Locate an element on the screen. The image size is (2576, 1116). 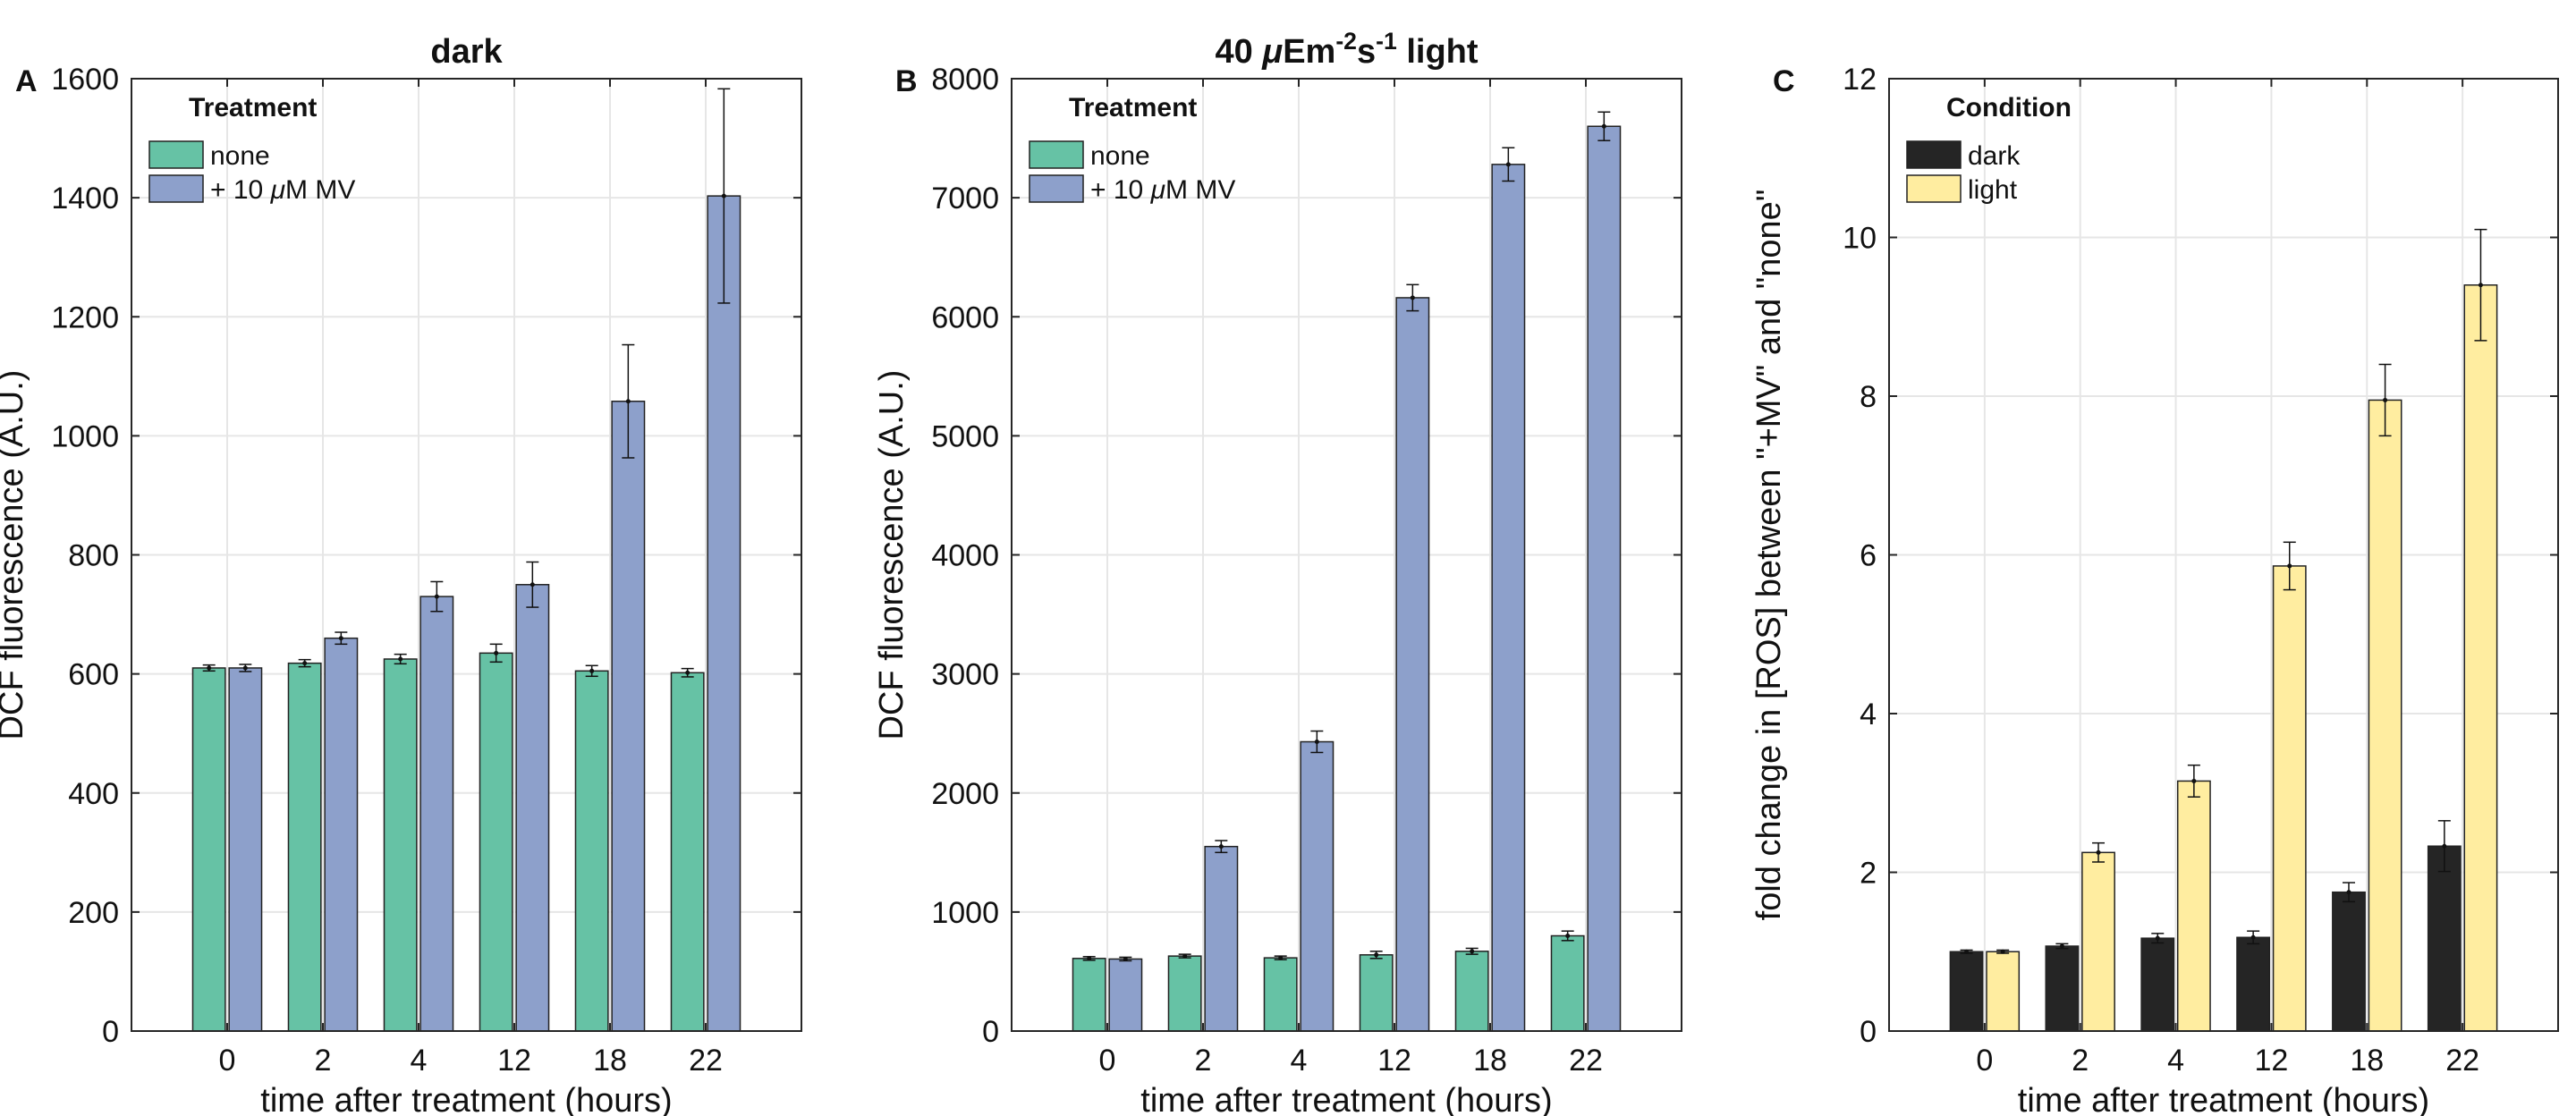
y-tick-label: 800 is located at coordinates (93, 556).